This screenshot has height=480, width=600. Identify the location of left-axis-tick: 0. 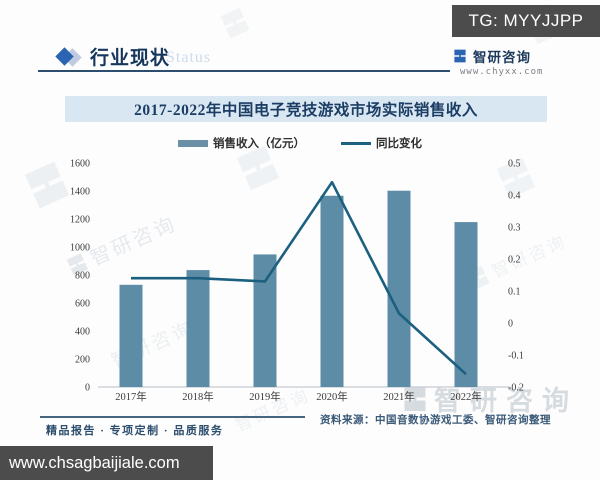
(87, 388).